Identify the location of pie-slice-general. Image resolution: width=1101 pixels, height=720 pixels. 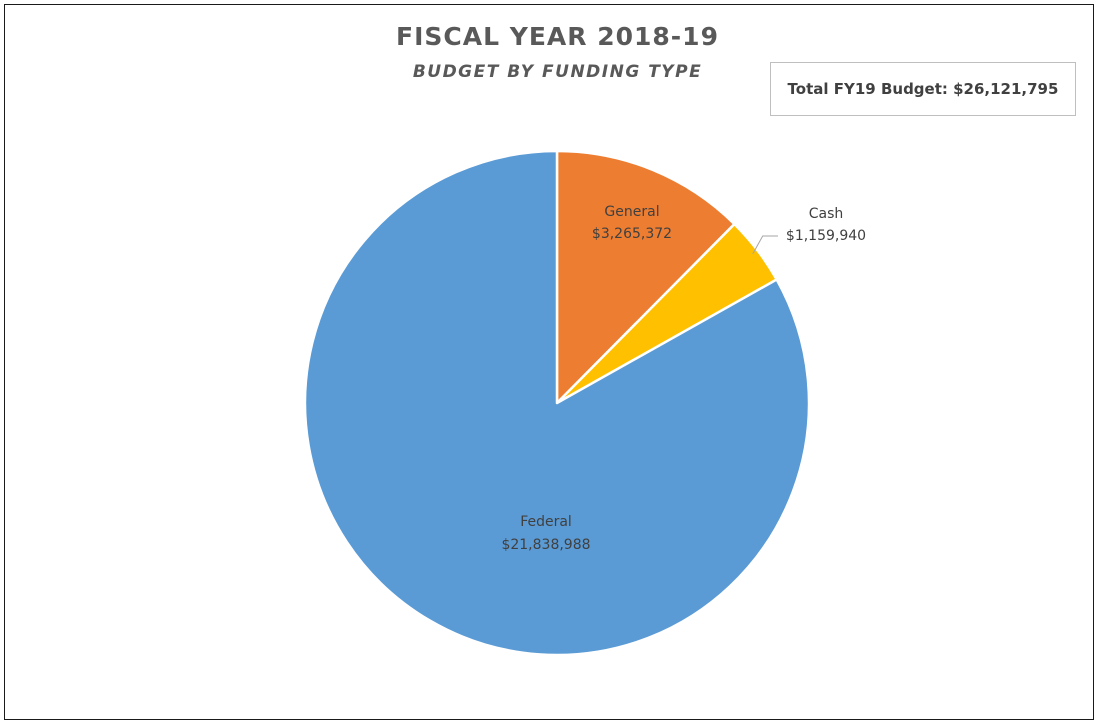
(645, 277).